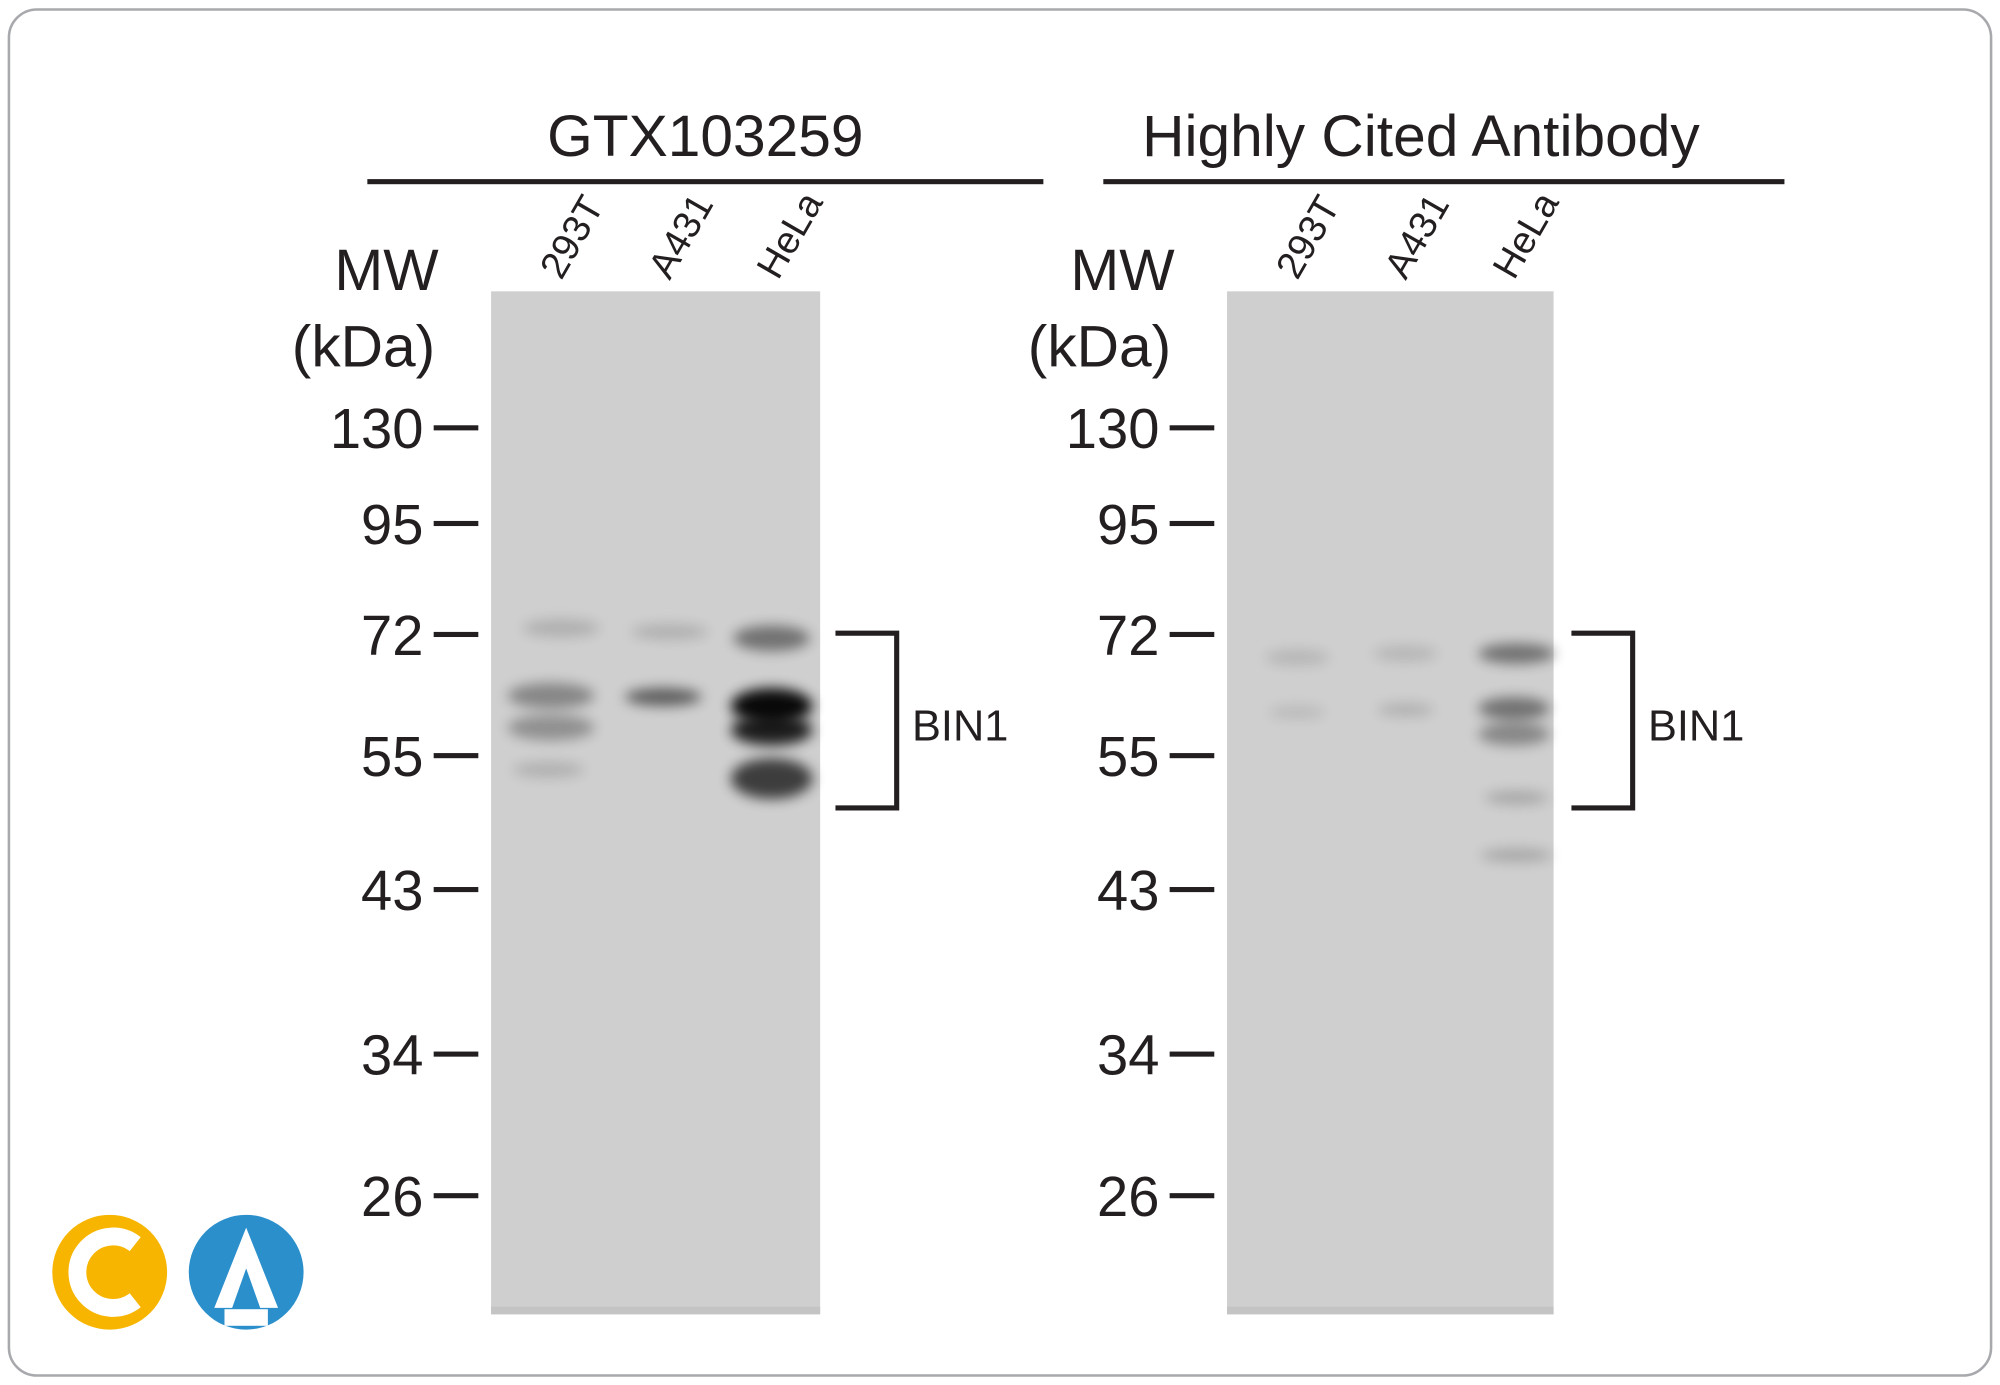 Image resolution: width=2000 pixels, height=1385 pixels. Describe the element at coordinates (705, 136) in the screenshot. I see `panel-title: GTX103259` at that location.